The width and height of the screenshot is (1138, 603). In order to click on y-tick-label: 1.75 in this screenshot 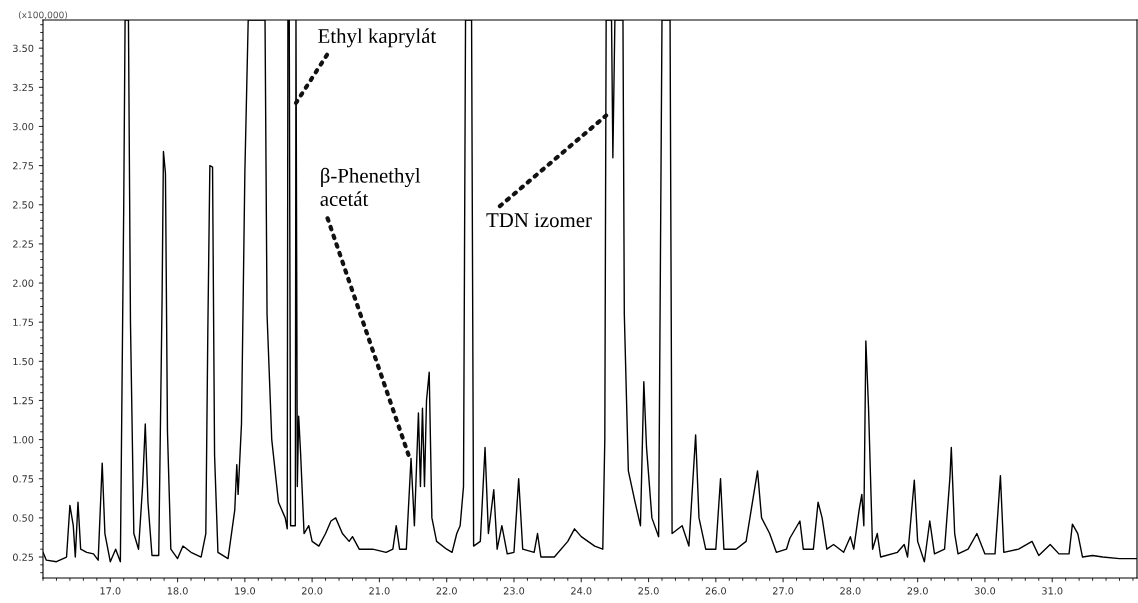, I will do `click(23, 322)`.